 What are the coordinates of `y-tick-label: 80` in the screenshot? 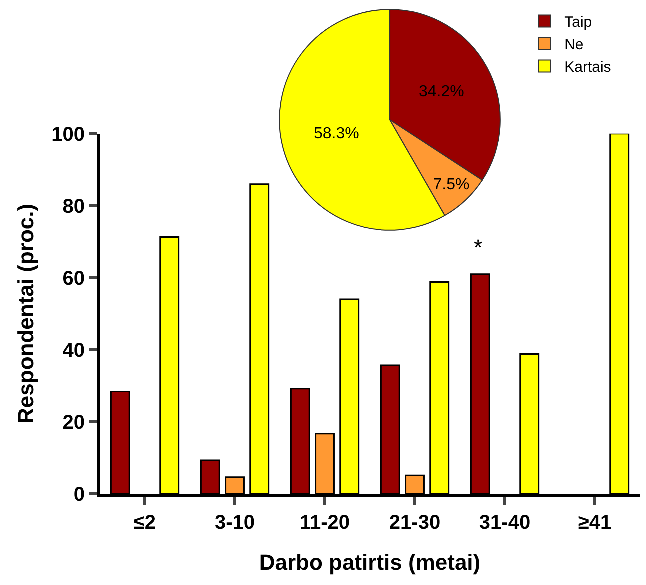 It's located at (73, 207).